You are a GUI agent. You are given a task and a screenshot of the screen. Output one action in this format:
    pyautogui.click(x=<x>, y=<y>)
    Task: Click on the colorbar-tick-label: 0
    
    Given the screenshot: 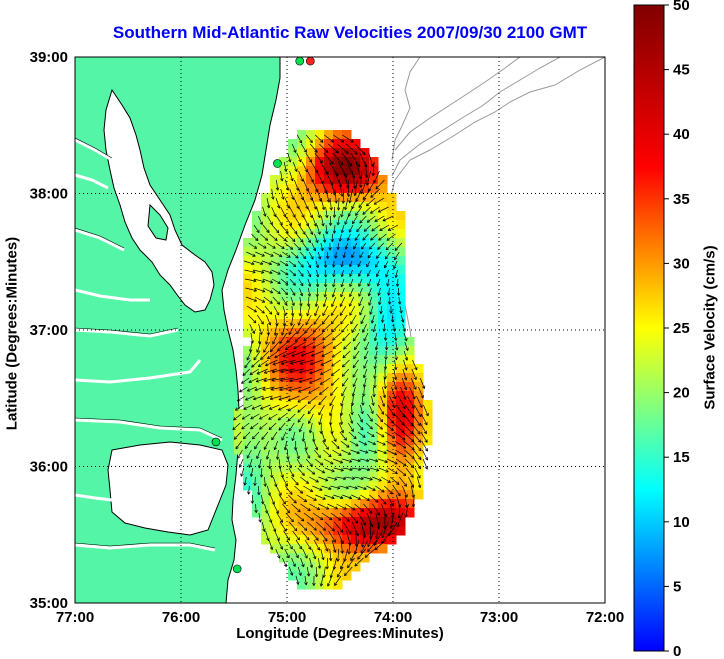 What is the action you would take?
    pyautogui.click(x=677, y=651)
    